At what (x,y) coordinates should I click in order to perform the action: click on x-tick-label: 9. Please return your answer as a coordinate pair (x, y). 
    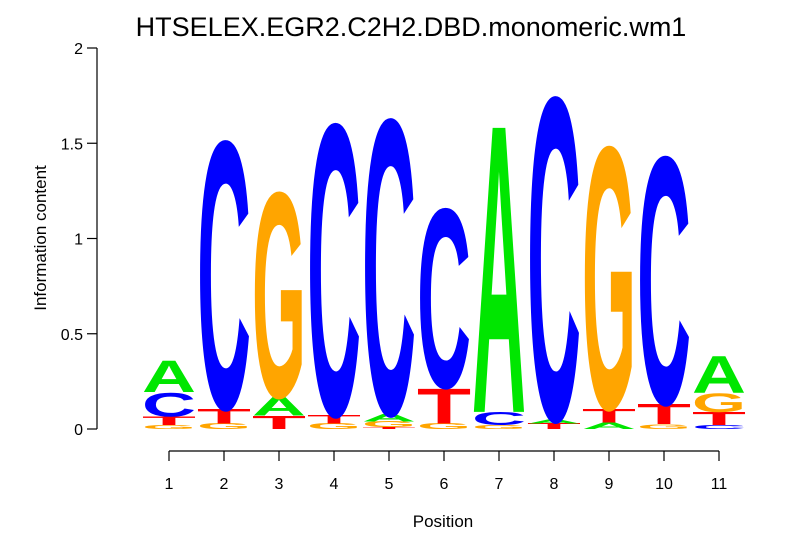
    Looking at the image, I should click on (609, 484).